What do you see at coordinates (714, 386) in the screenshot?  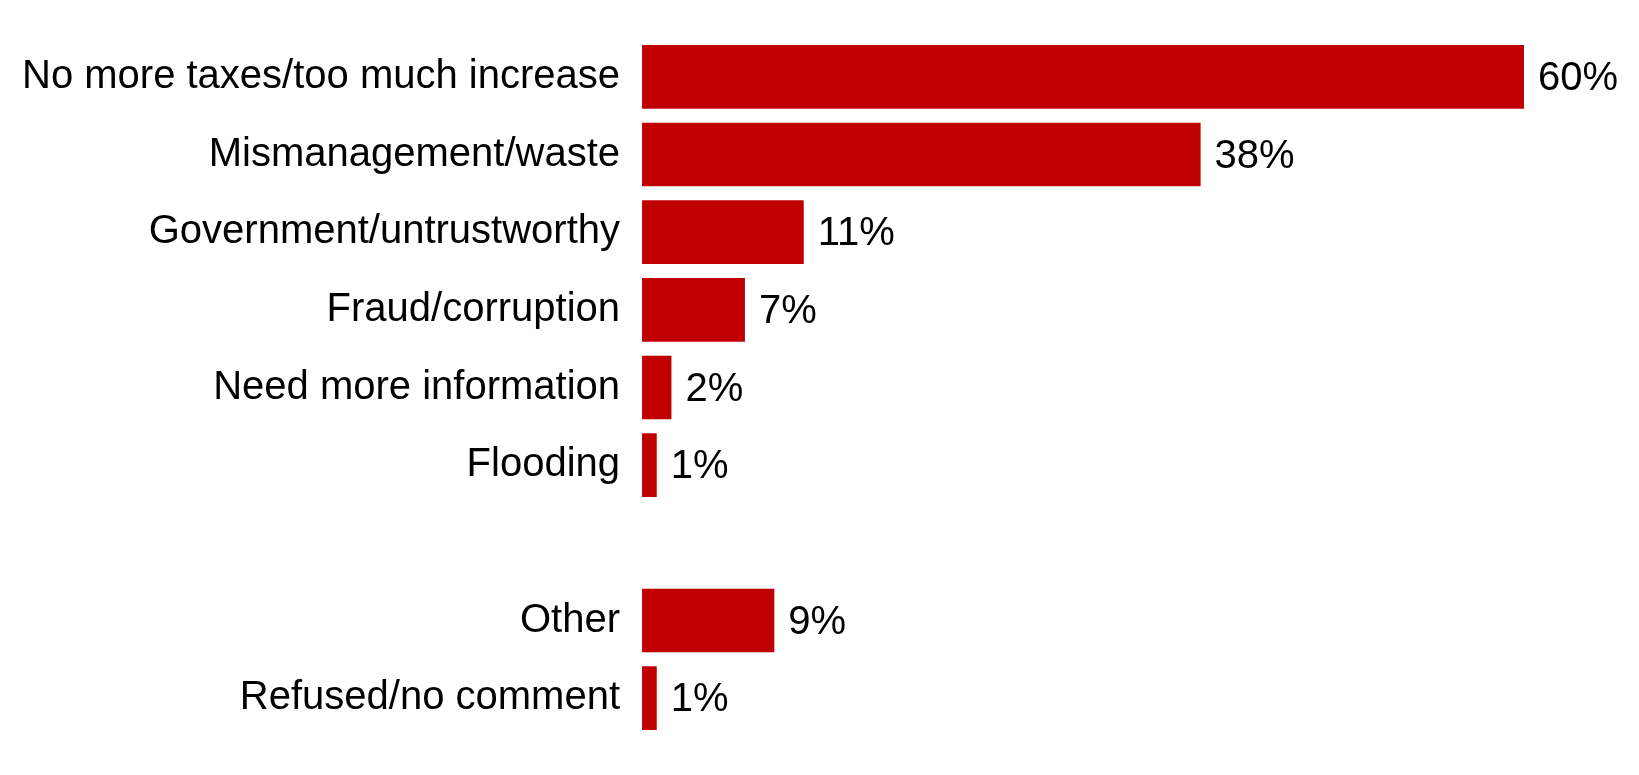 I see `data-label: 2%` at bounding box center [714, 386].